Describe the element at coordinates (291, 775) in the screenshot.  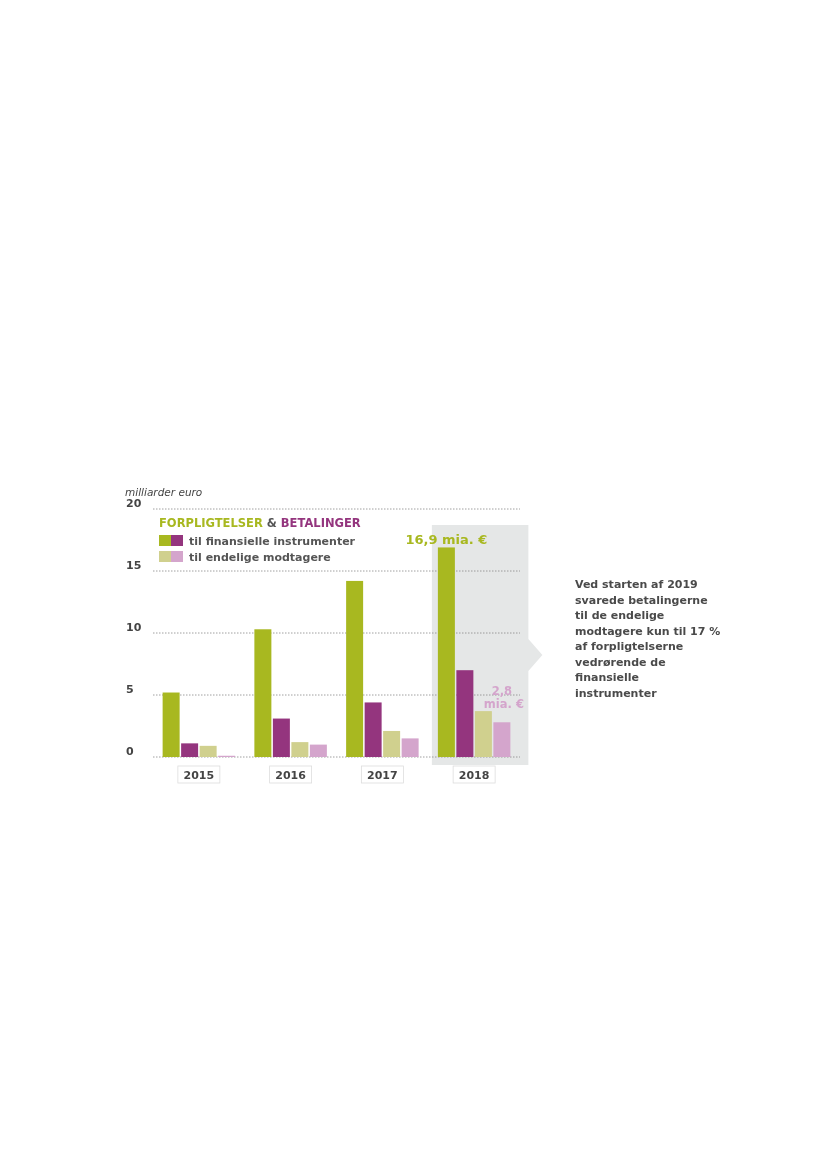
I see `x-tick-label: 2016` at that location.